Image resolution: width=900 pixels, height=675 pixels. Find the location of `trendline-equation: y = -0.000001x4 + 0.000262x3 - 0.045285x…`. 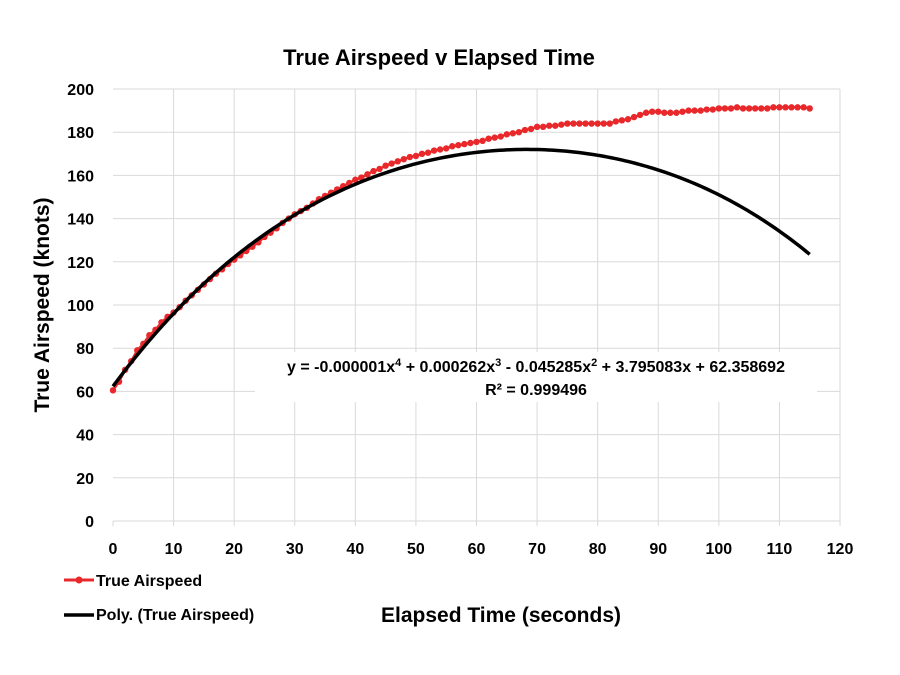

trendline-equation: y = -0.000001x4 + 0.000262x3 - 0.045285x… is located at coordinates (536, 377).